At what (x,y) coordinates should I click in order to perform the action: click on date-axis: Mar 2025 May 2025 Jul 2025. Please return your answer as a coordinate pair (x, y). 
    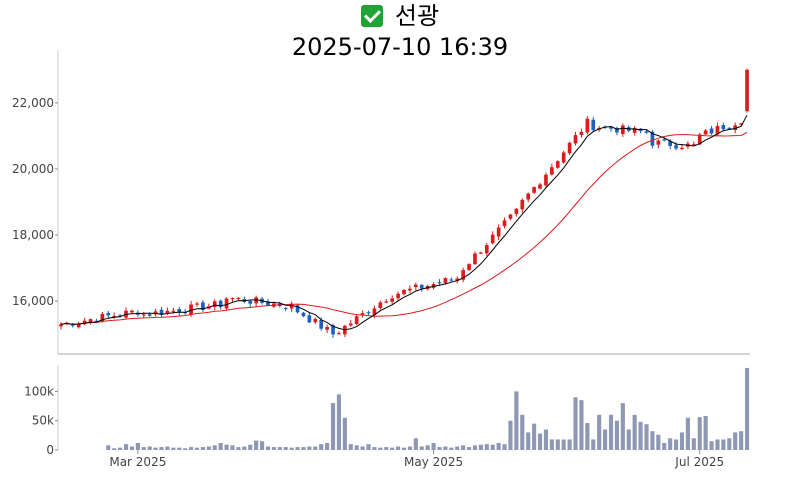
    Looking at the image, I should click on (416, 459).